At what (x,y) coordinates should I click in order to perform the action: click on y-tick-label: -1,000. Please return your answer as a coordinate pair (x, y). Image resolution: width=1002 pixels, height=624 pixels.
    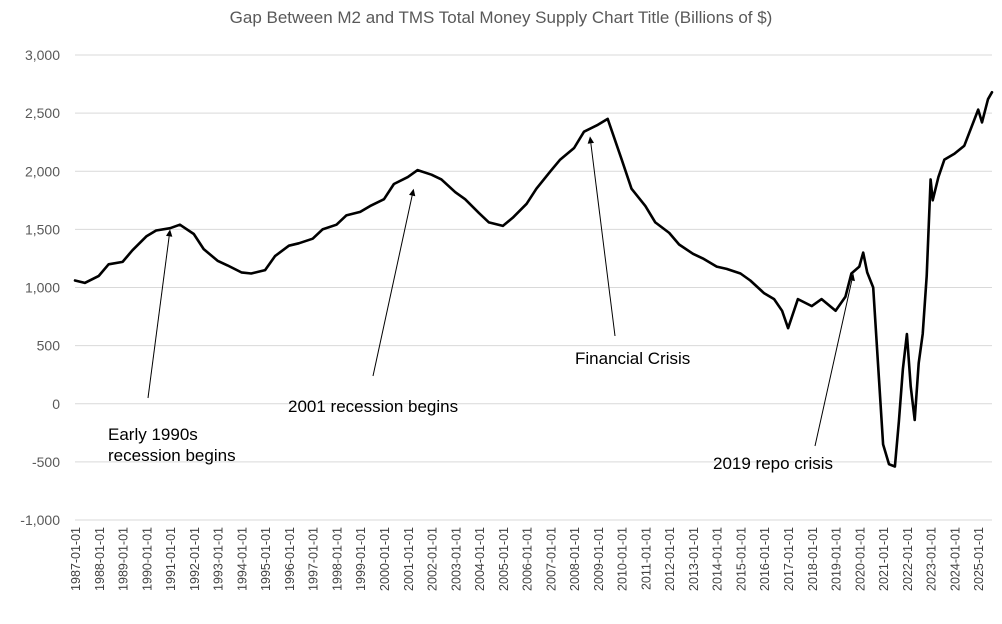
    Looking at the image, I should click on (40, 520).